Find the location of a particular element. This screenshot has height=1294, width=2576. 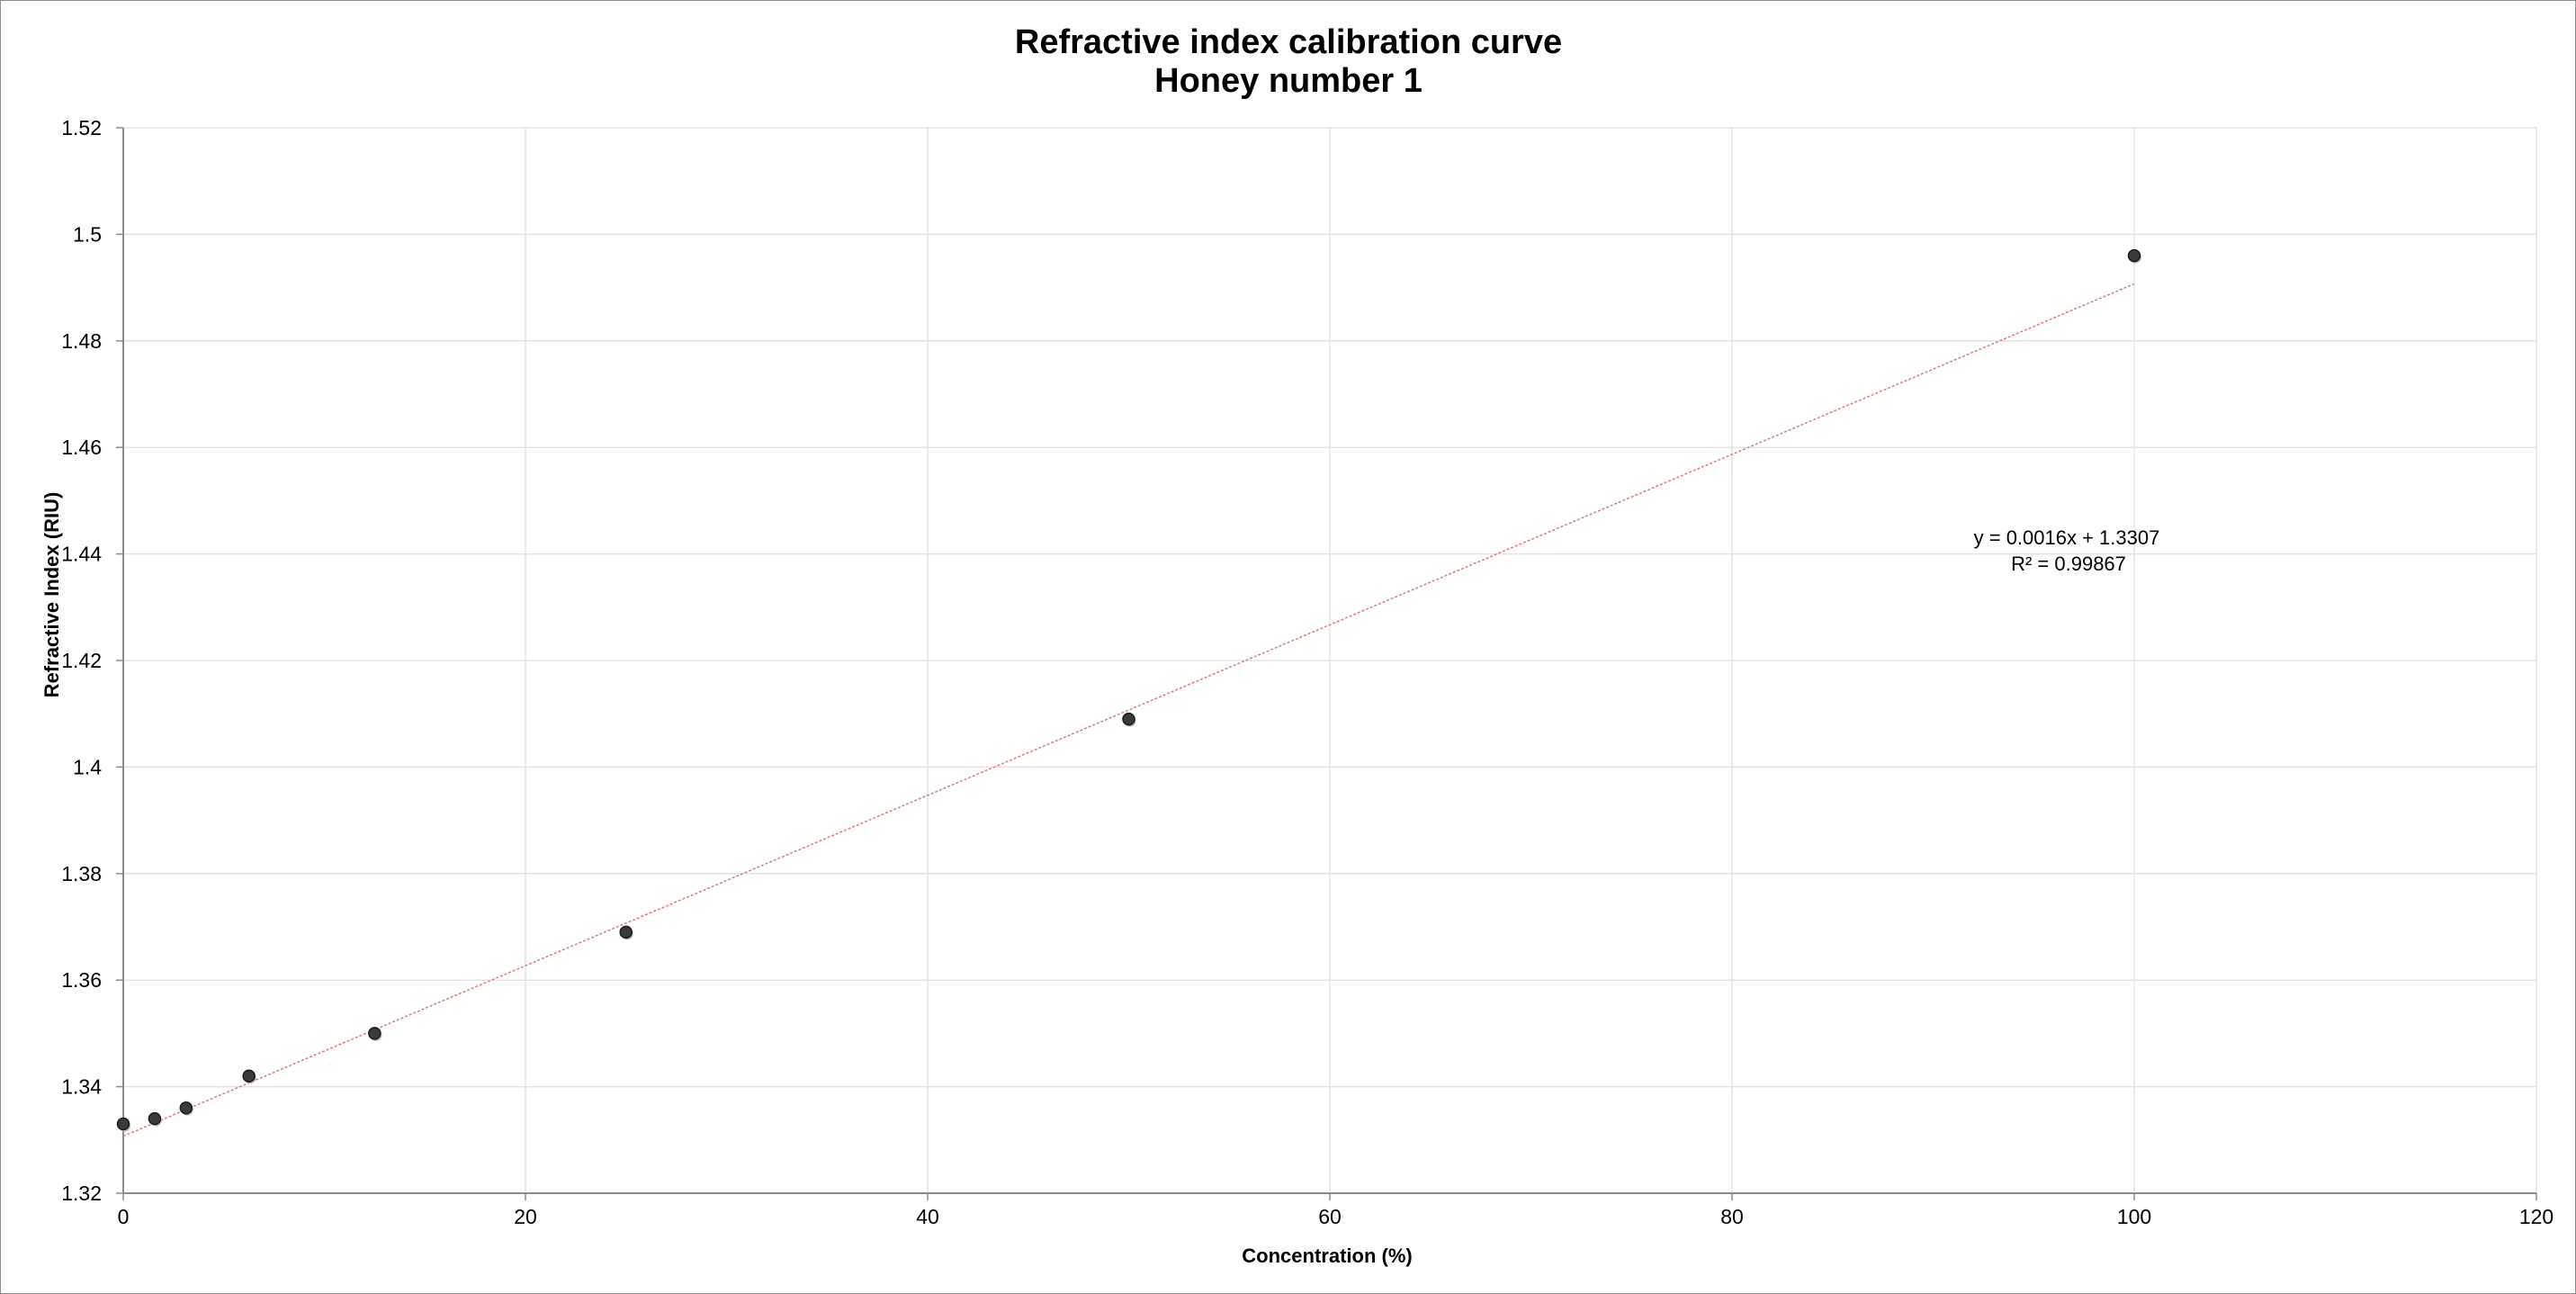

chart-title: Refractive index calibration curve is located at coordinates (1289, 42).